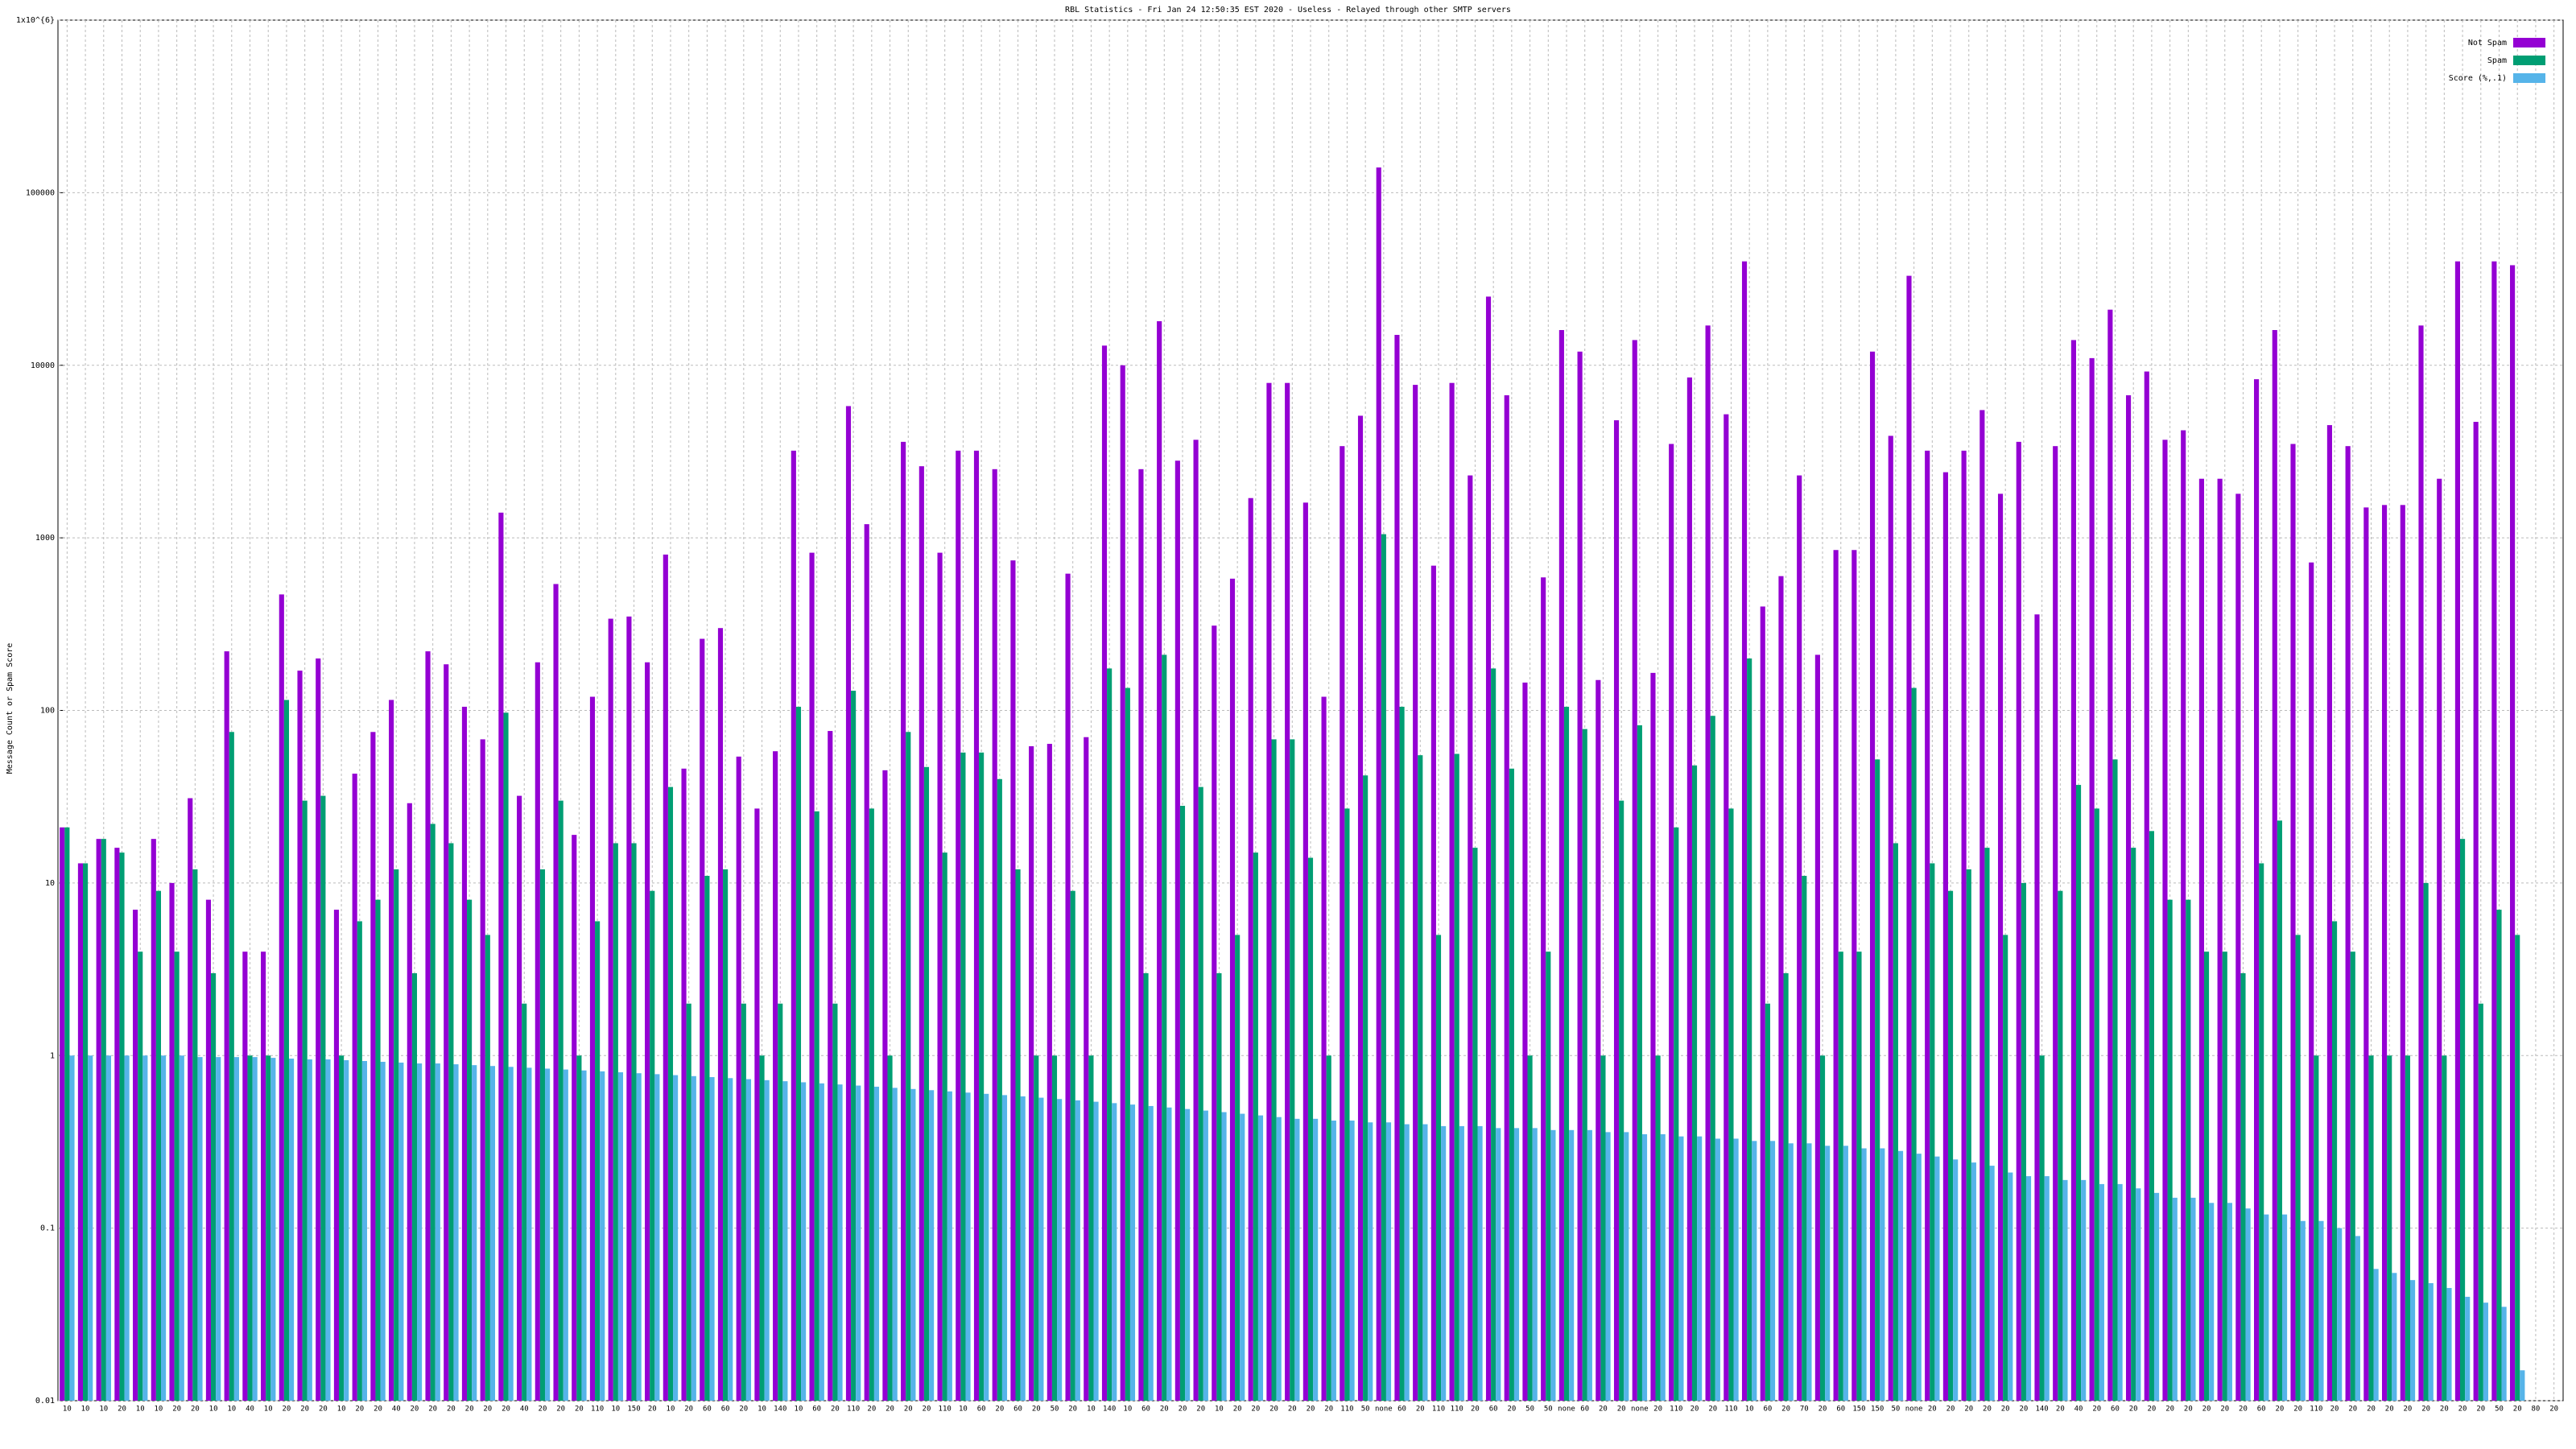 The height and width of the screenshot is (1449, 2576). I want to click on x-tick-label: 80, so click(2536, 1410).